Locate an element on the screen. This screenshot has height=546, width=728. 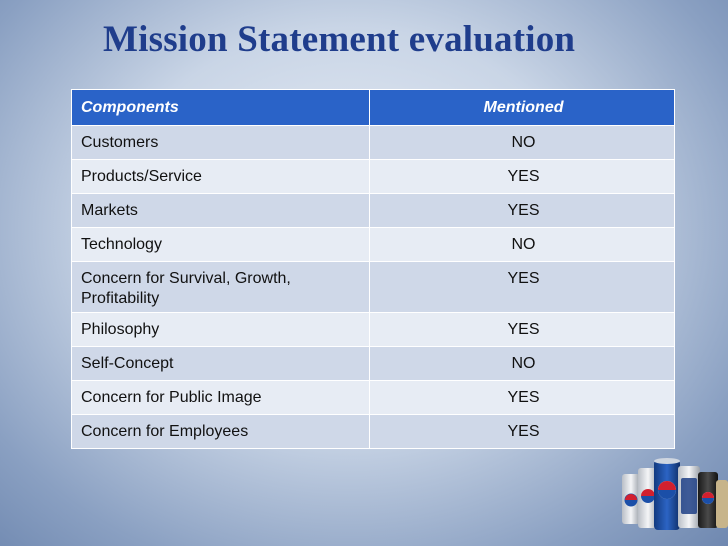
component-cell: Concern for Public Image is located at coordinates (220, 397).